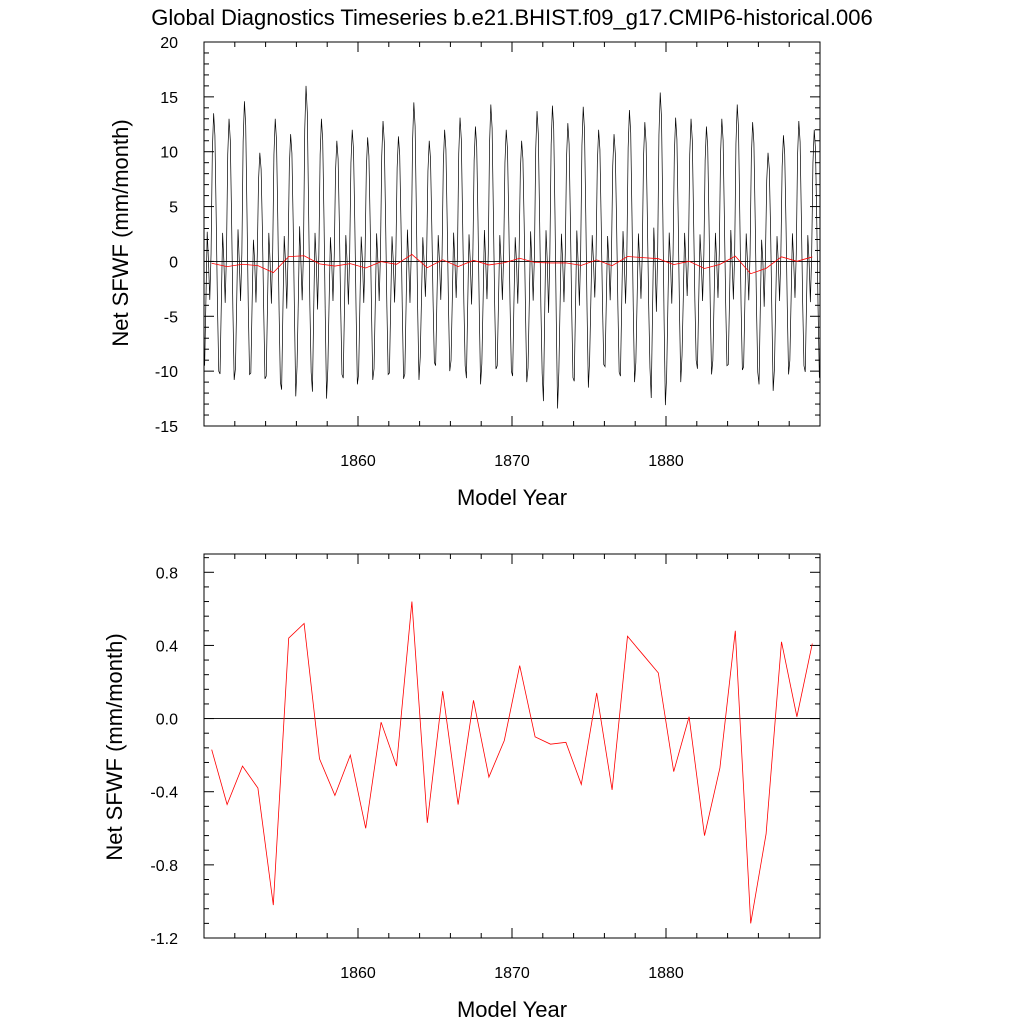 The image size is (1024, 1029). Describe the element at coordinates (169, 153) in the screenshot. I see `top-y-tick-label: 10` at that location.